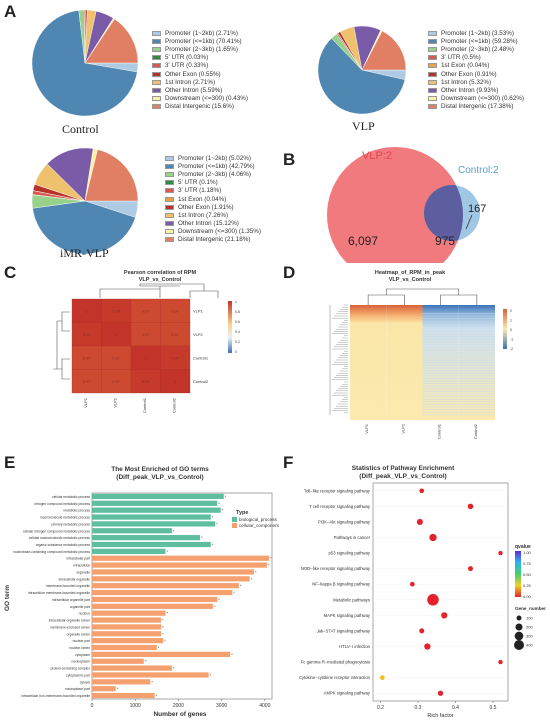 The image size is (550, 722). I want to click on legend-entry: Promoter (1~2kb) (3.53%), so click(476, 33).